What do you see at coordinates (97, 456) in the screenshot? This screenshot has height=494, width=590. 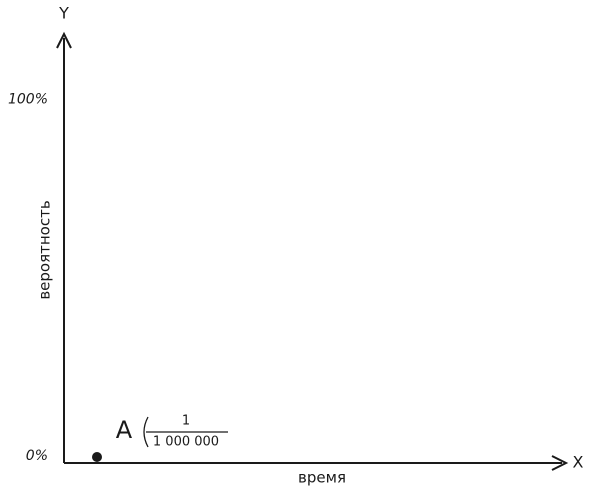 I see `point` at bounding box center [97, 456].